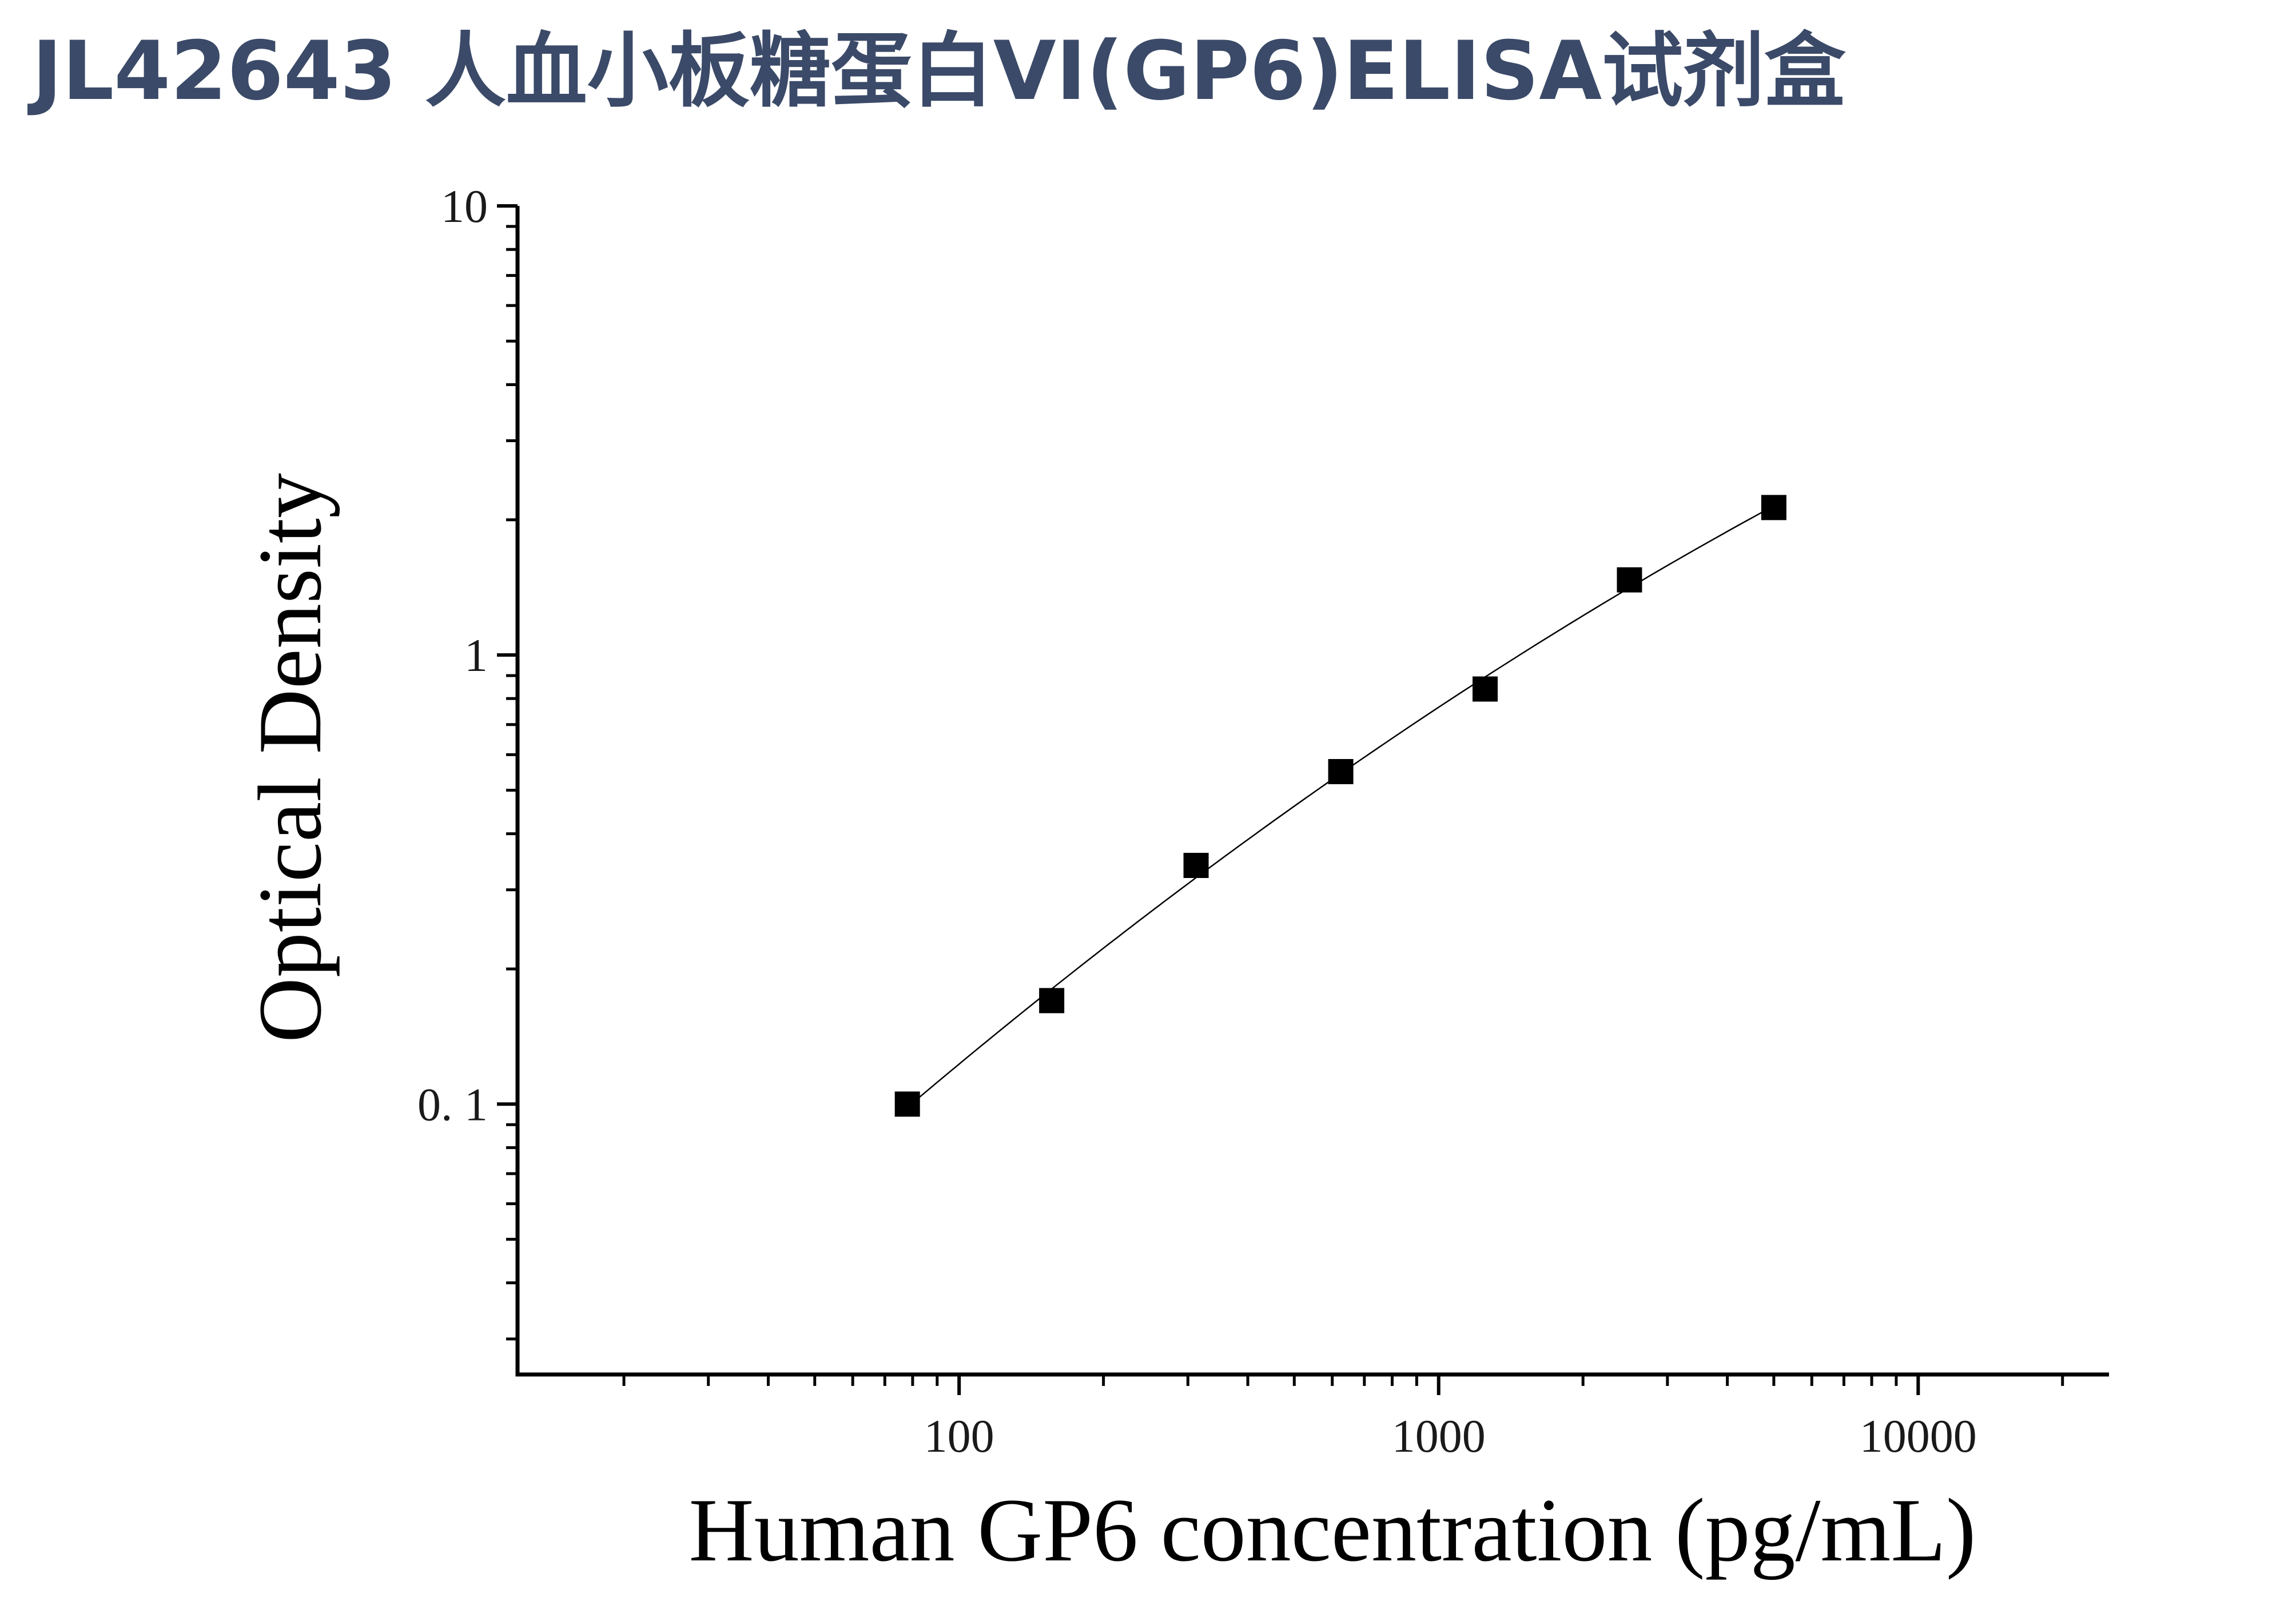  Describe the element at coordinates (1439, 1436) in the screenshot. I see `x-tick-label: 1000` at that location.